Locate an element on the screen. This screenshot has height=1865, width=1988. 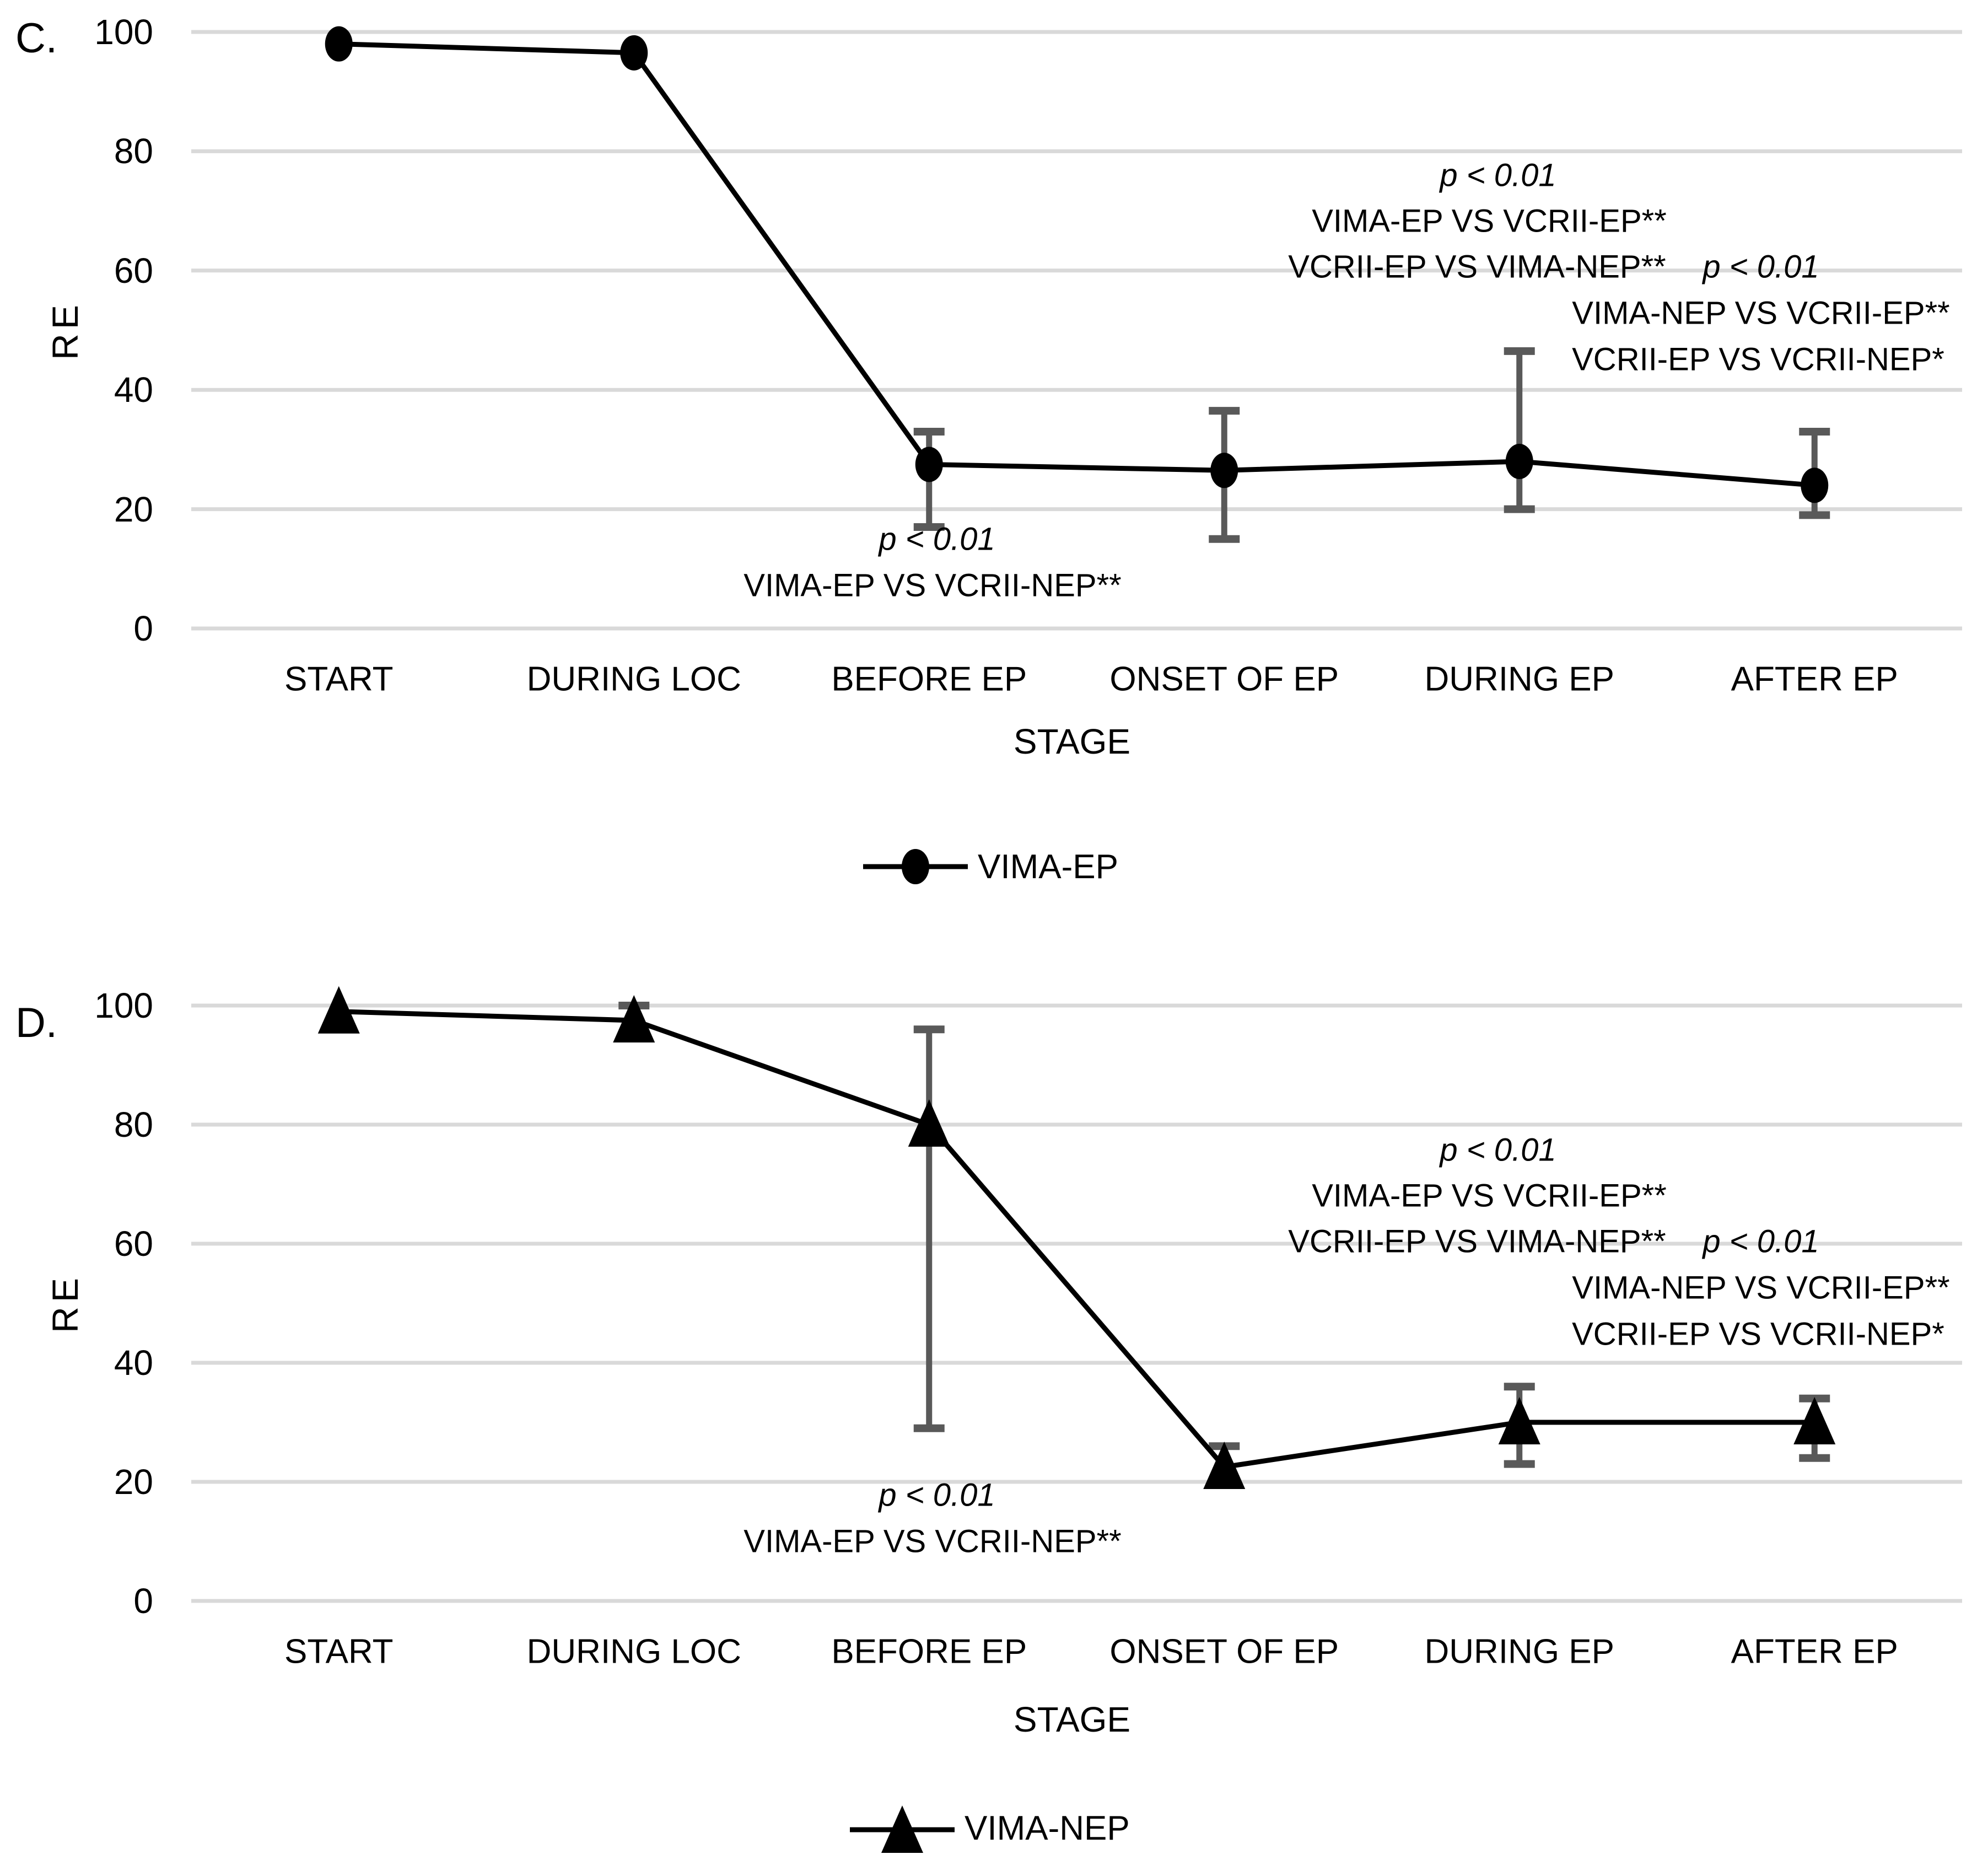
legend-label: VIMA-NEP is located at coordinates (1047, 1828).